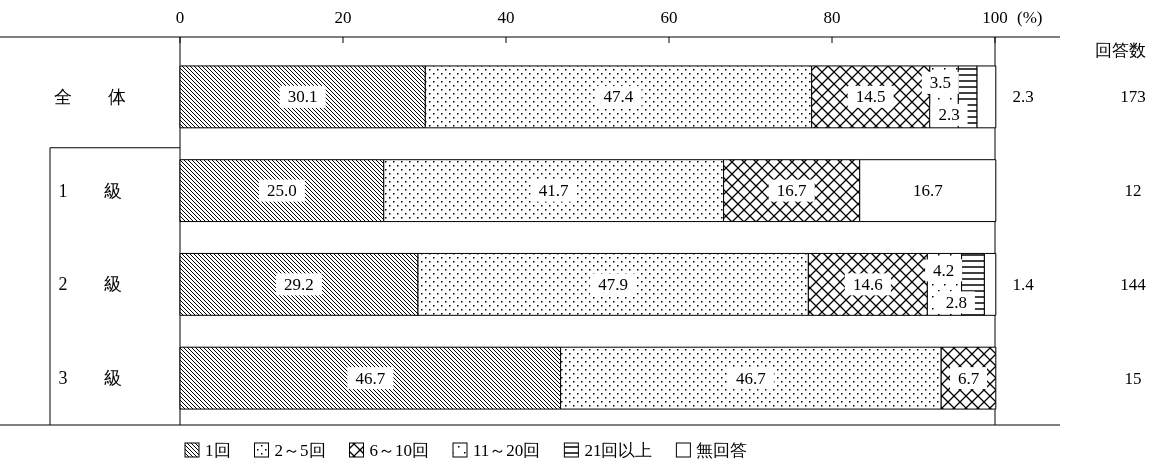  What do you see at coordinates (90, 284) in the screenshot?
I see `y-tick-label: 2 級` at bounding box center [90, 284].